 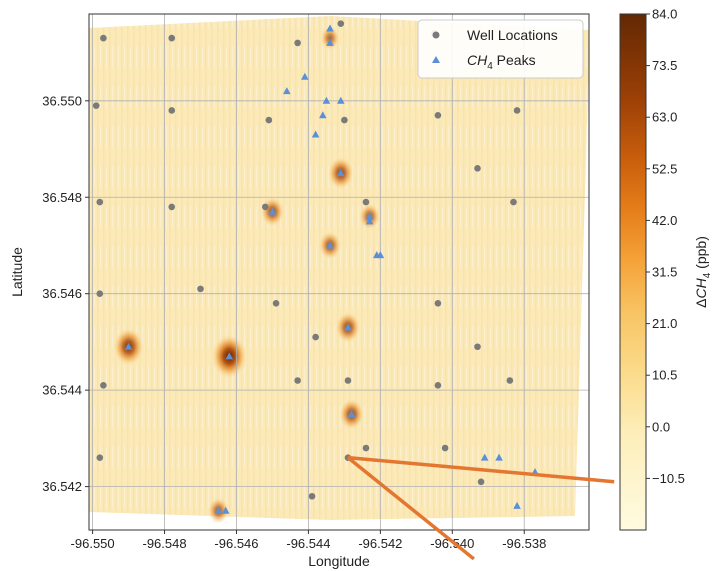 I want to click on legend-box, so click(x=500, y=49).